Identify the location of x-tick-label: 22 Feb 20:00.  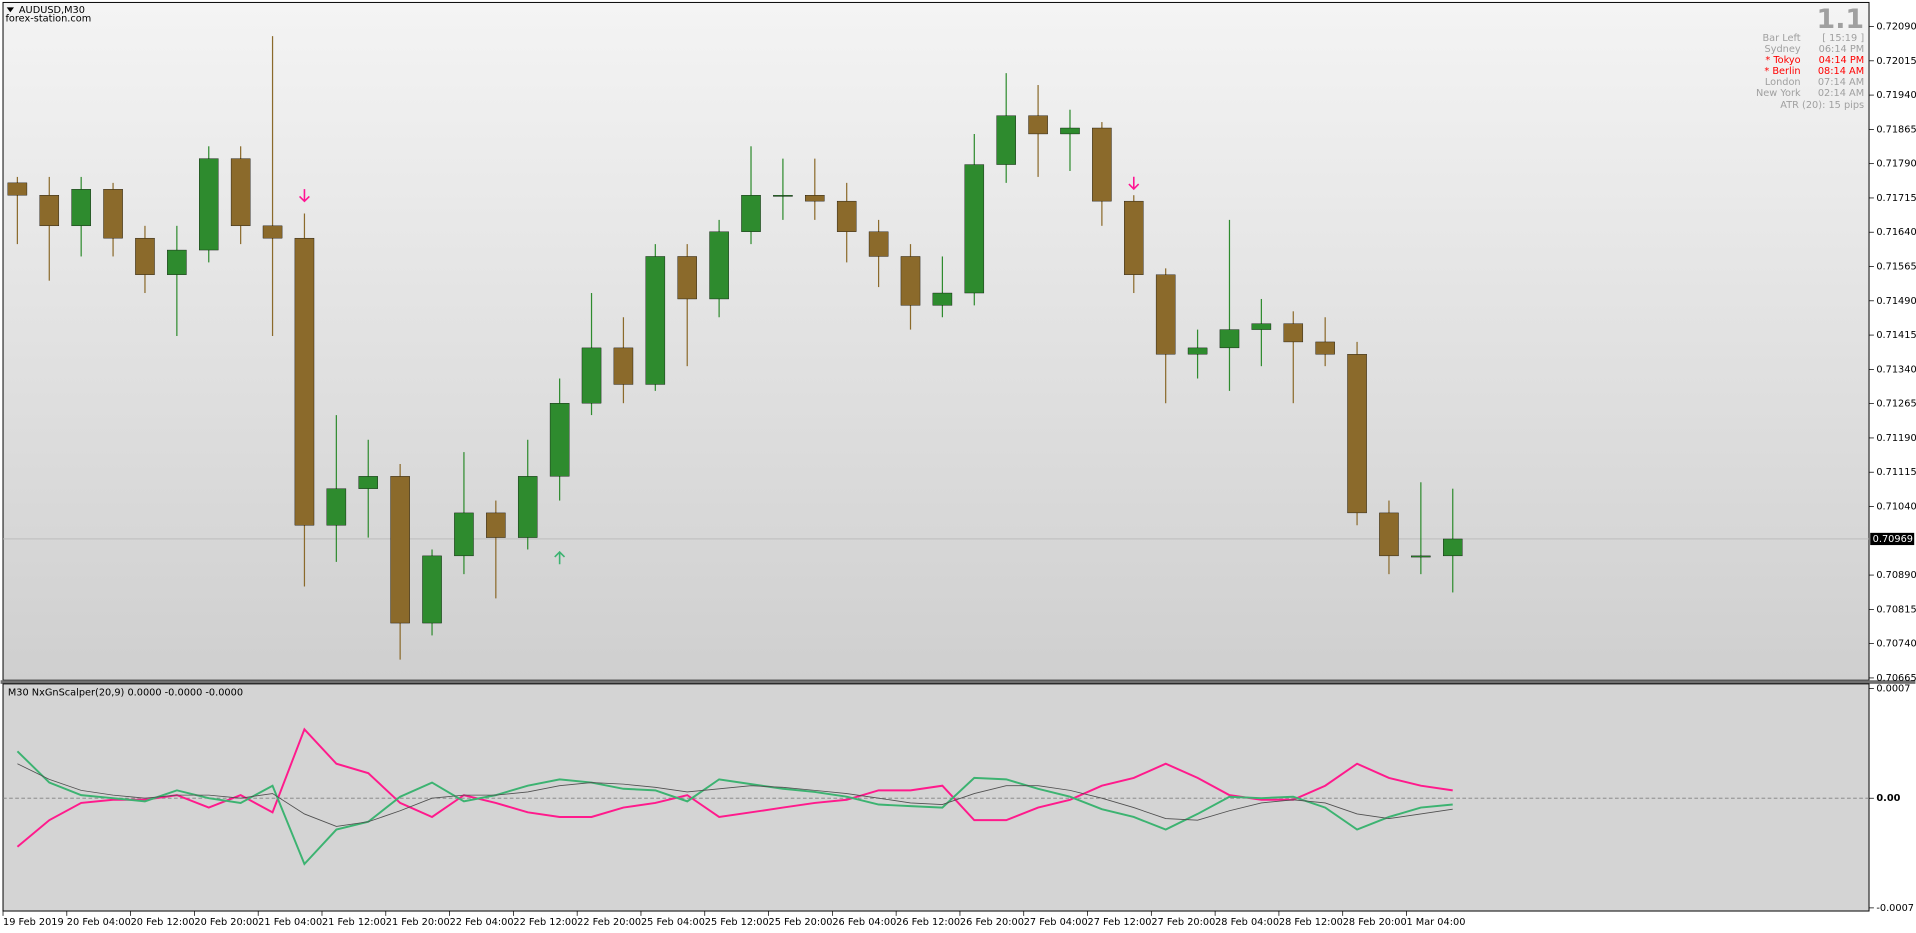
(609, 922).